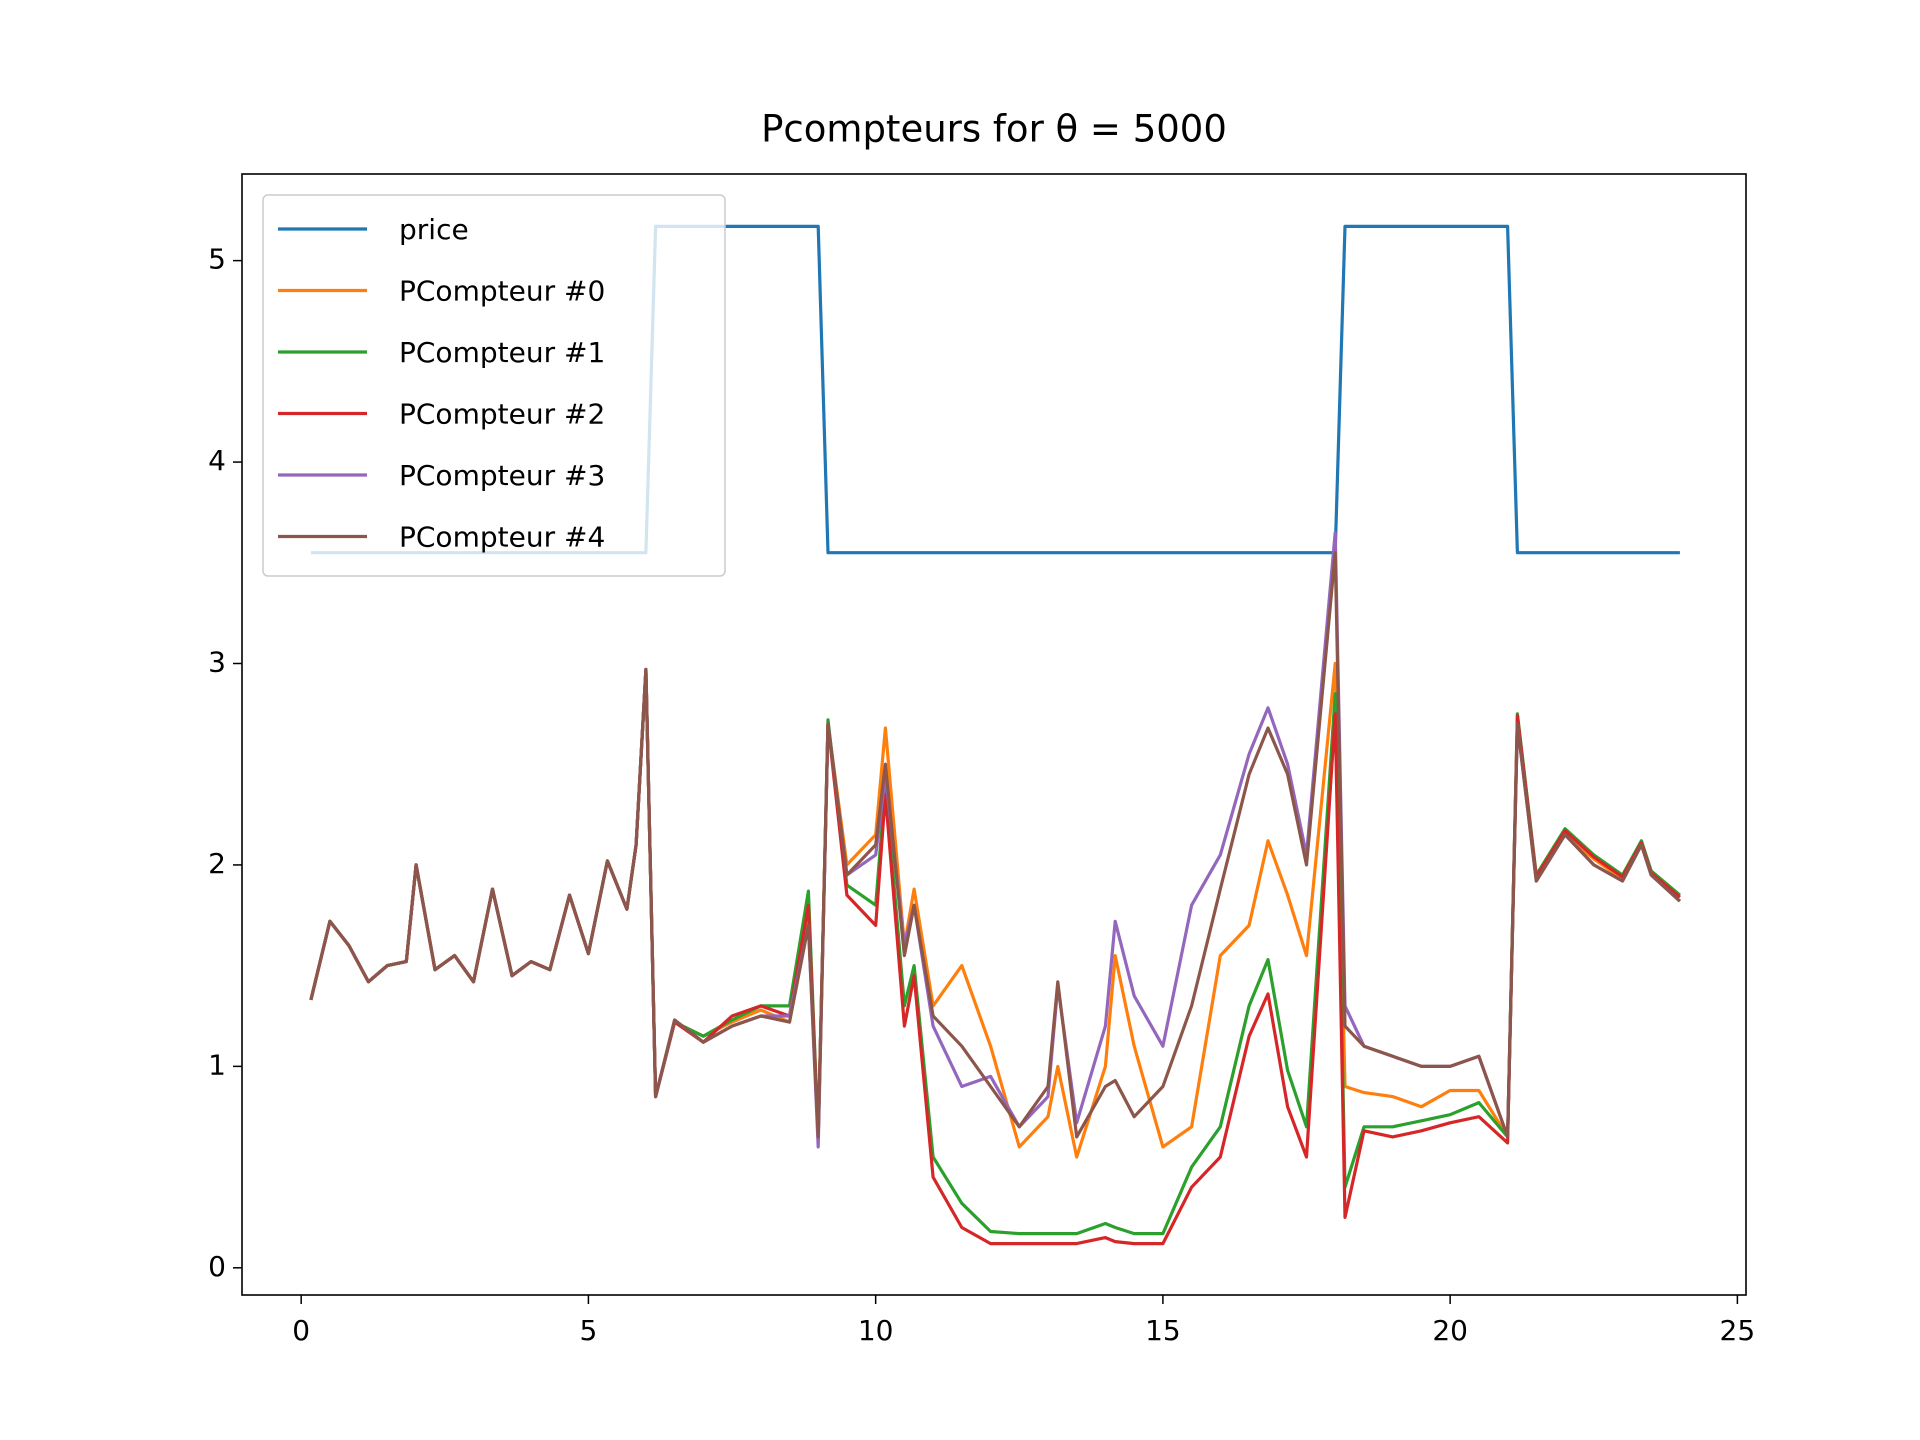 Image resolution: width=1920 pixels, height=1440 pixels. Describe the element at coordinates (876, 1330) in the screenshot. I see `x-tick-label: 10` at that location.